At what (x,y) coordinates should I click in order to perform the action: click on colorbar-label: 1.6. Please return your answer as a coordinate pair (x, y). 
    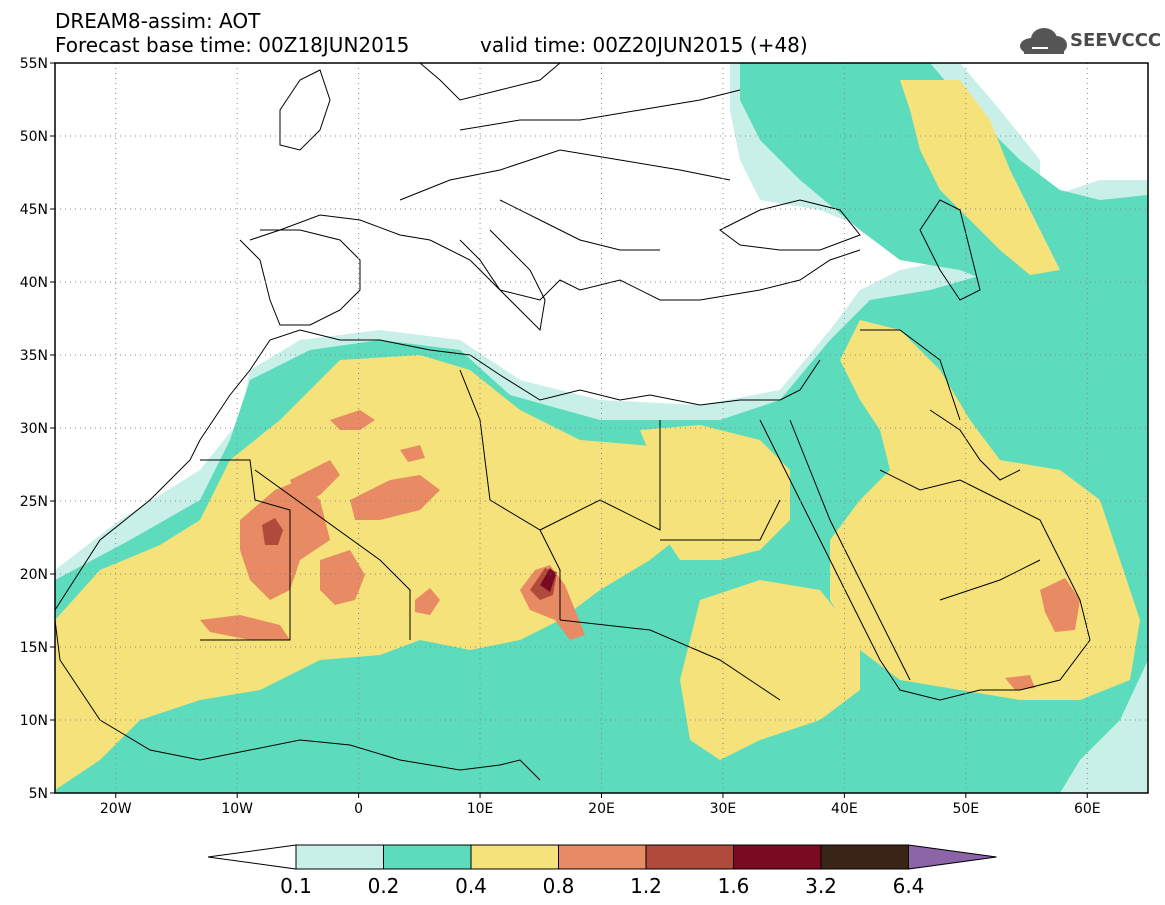
    Looking at the image, I should click on (734, 886).